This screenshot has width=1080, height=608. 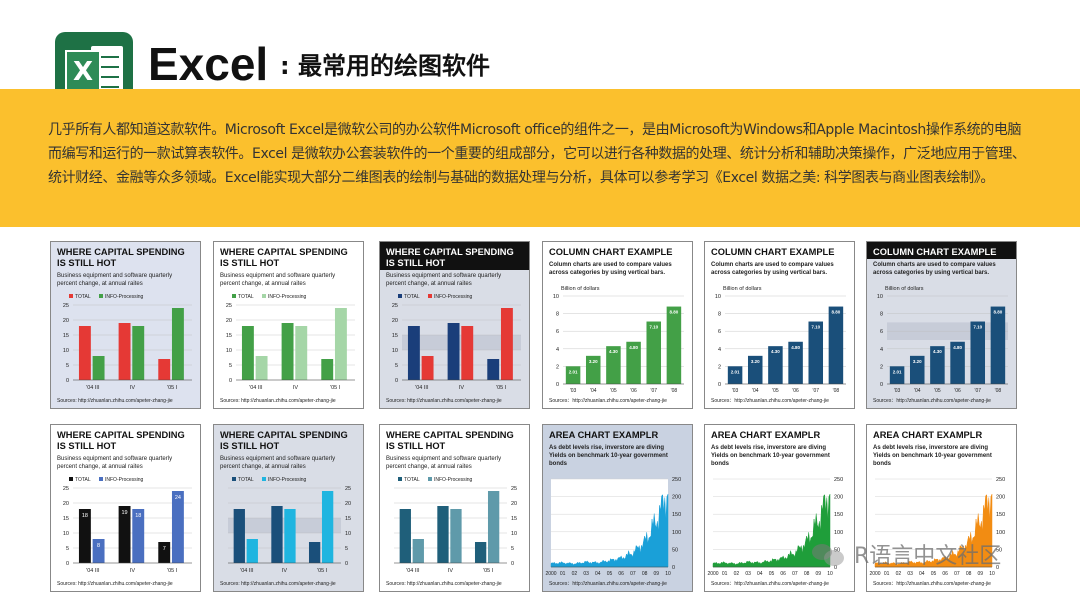 I want to click on y-tick-label: 250, so click(x=1000, y=480).